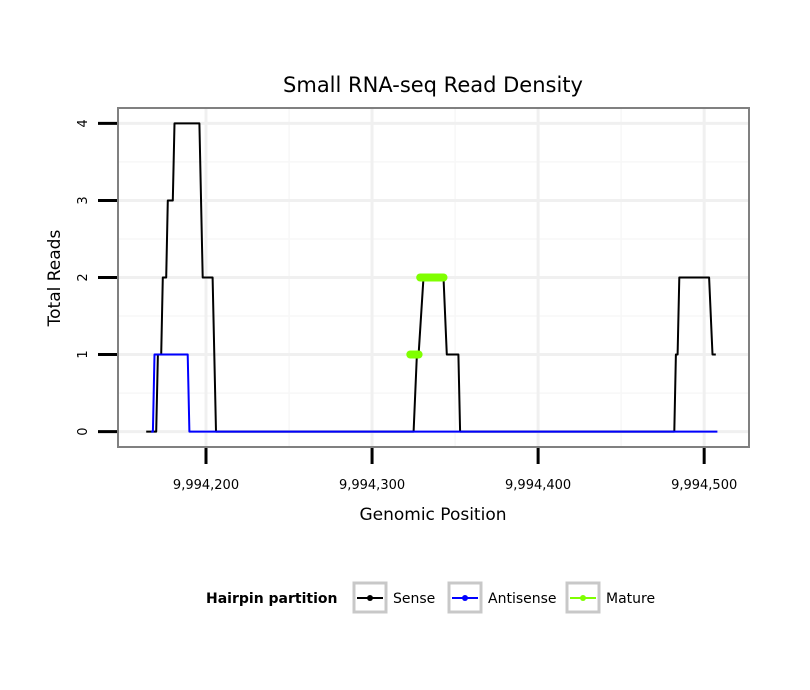 This screenshot has width=810, height=690. I want to click on legend-label-sense: Sense, so click(414, 599).